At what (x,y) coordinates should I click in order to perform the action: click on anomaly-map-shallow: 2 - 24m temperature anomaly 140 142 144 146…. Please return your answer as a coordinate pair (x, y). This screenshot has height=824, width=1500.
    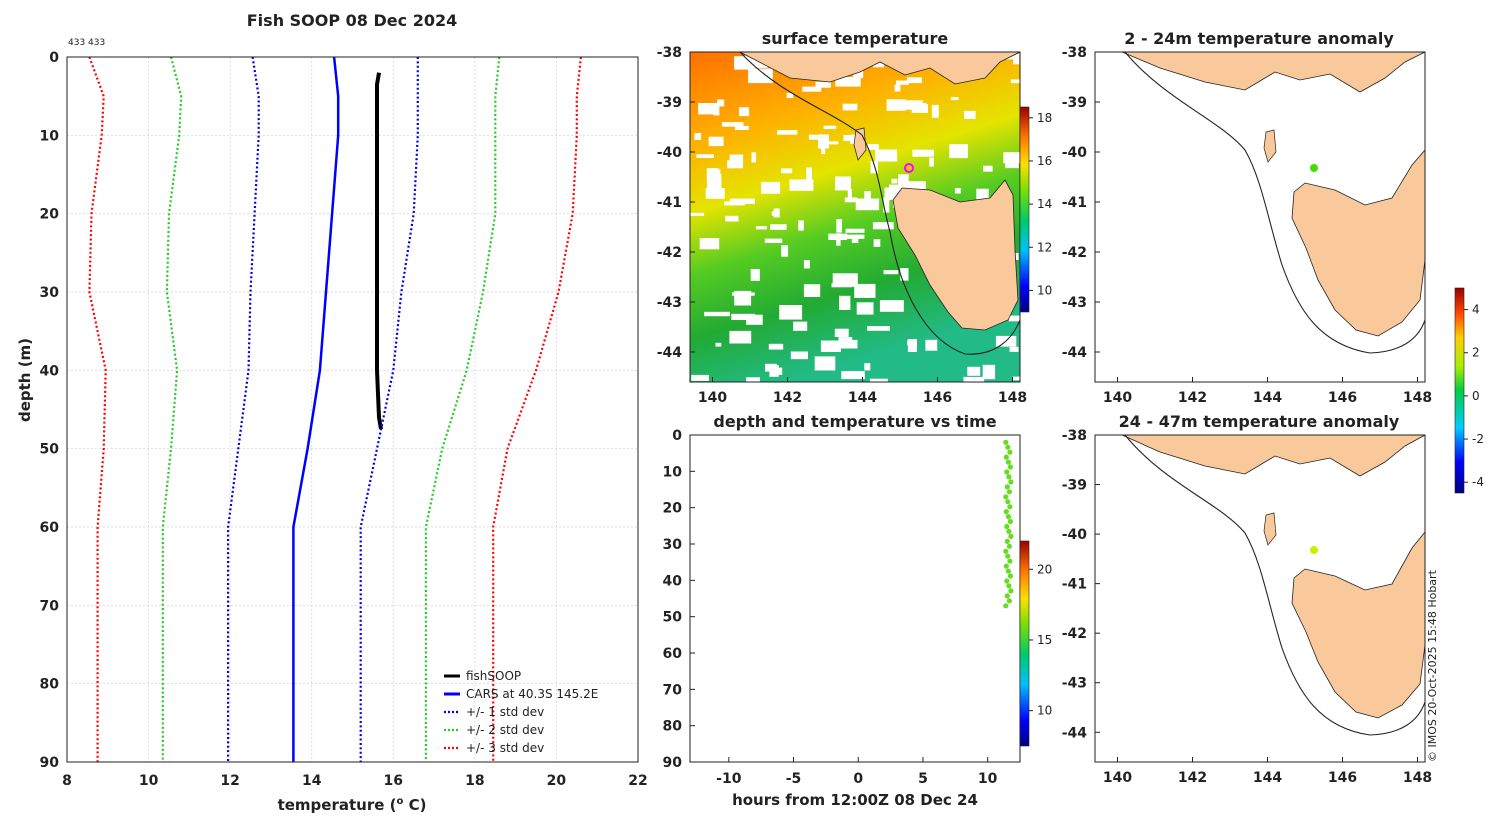
    Looking at the image, I should click on (1247, 217).